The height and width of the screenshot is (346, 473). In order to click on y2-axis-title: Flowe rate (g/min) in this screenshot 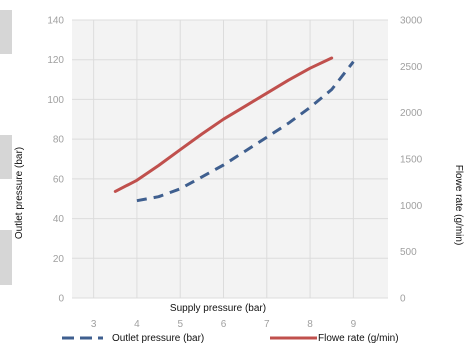, I will do `click(458, 205)`.